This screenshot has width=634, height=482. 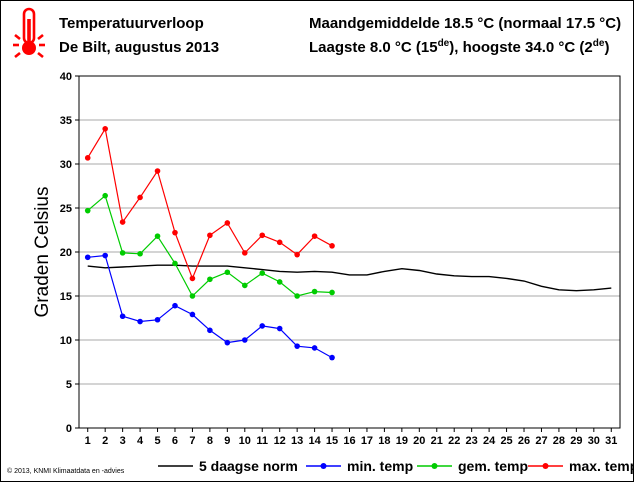 I want to click on x-tick-label: 4, so click(x=140, y=441).